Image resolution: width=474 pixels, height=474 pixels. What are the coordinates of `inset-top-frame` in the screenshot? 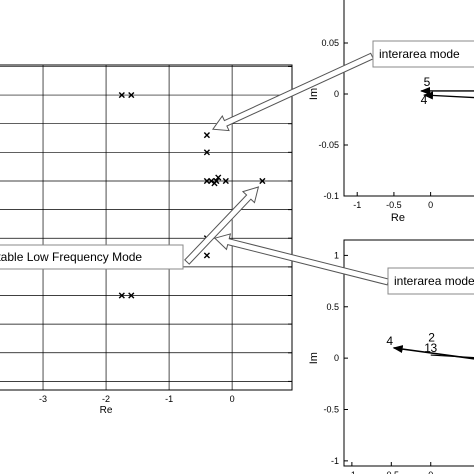 It's located at (408, 98).